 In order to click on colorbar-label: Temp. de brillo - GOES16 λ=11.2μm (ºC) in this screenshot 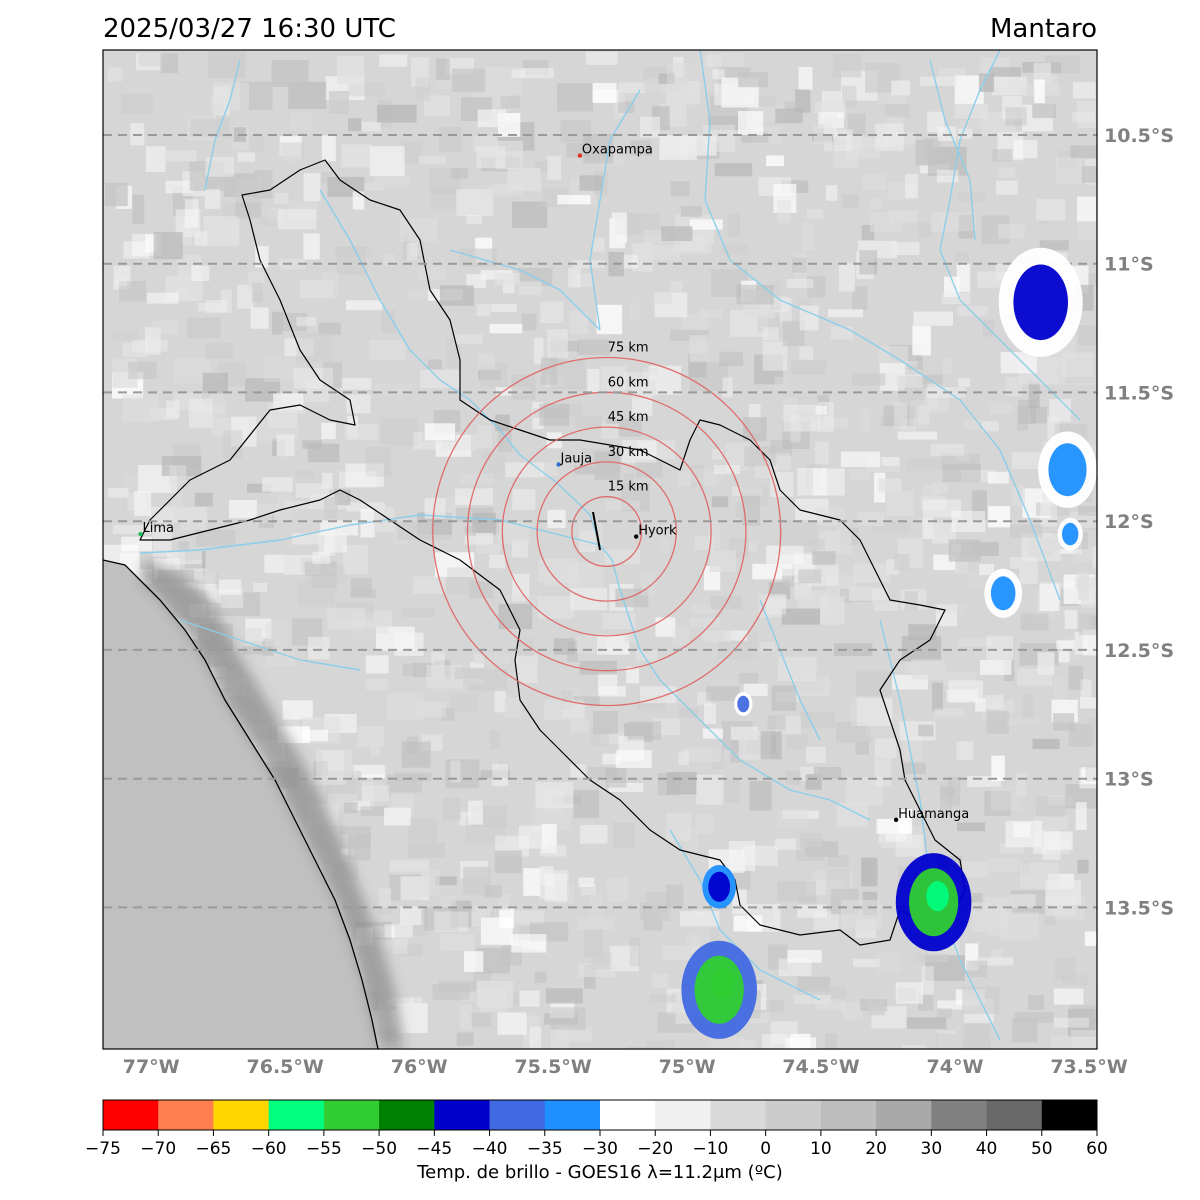, I will do `click(600, 1172)`.